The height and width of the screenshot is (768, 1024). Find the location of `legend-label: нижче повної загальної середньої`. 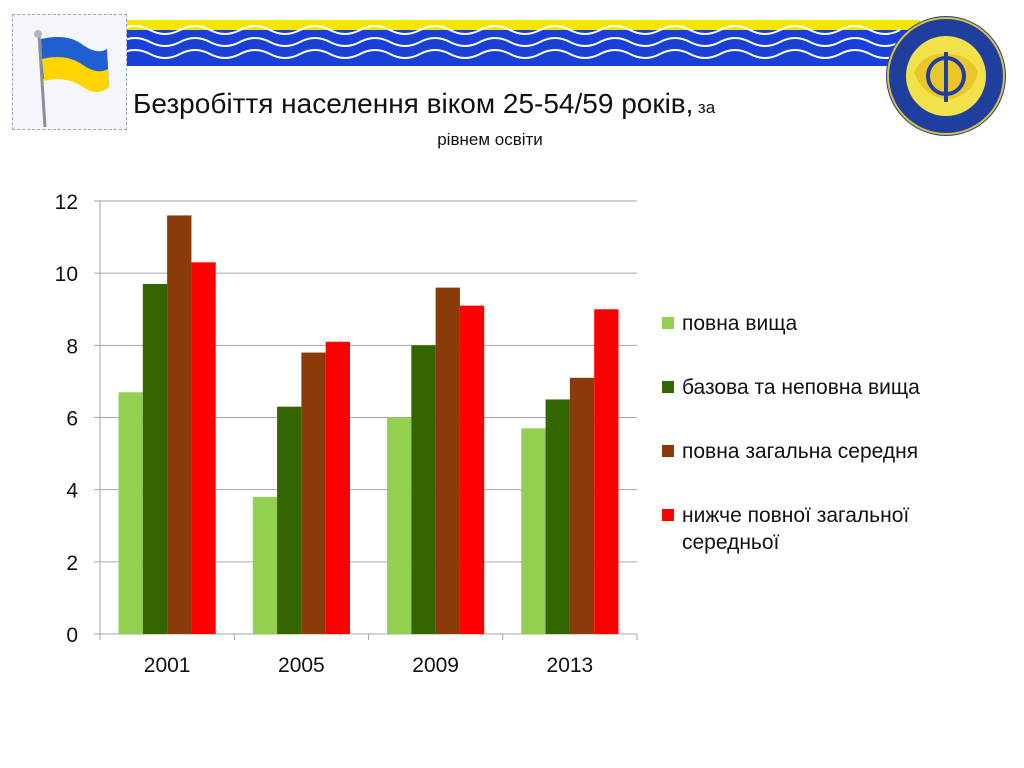

legend-label: нижче повної загальної середньої is located at coordinates (796, 529).